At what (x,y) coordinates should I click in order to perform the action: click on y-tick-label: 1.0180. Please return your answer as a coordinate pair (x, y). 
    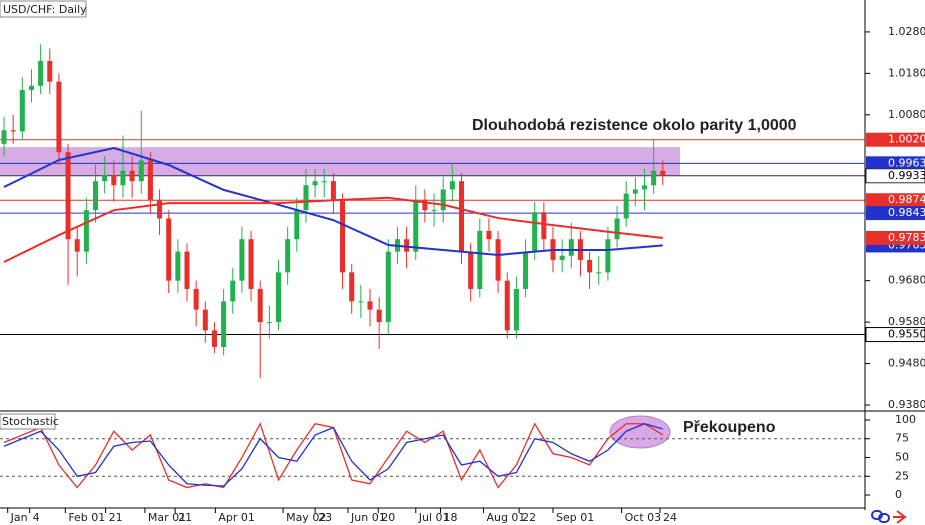
    Looking at the image, I should click on (906, 72).